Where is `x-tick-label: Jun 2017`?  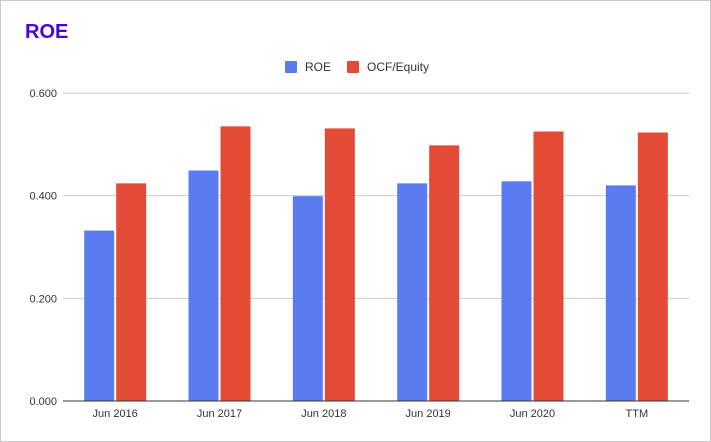
x-tick-label: Jun 2017 is located at coordinates (219, 414).